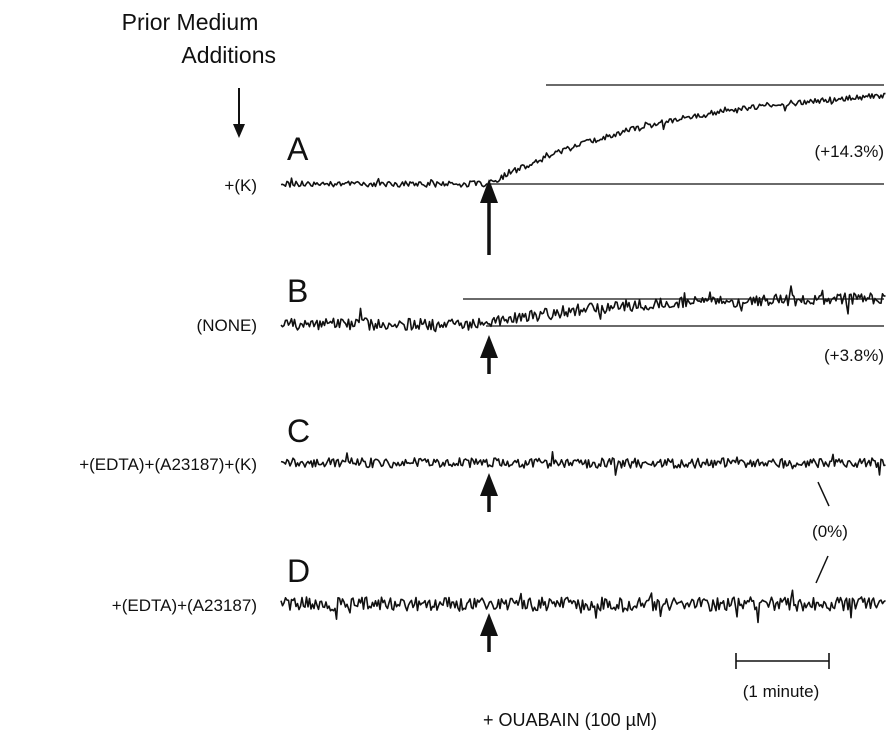 The image size is (896, 733). I want to click on scale-bar-label: (1 minute), so click(781, 691).